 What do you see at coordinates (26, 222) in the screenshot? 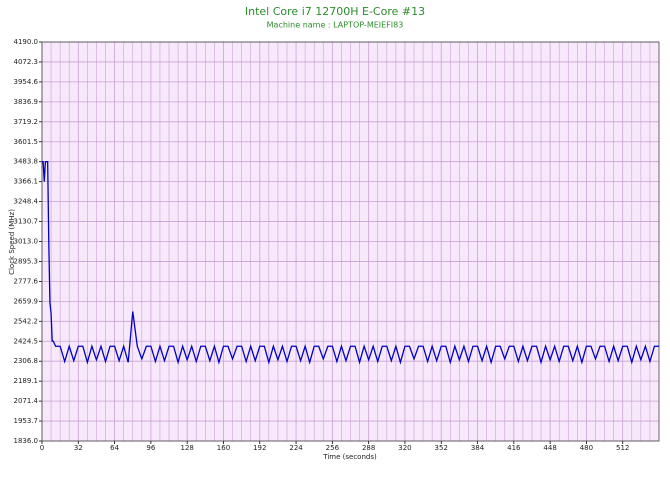
I see `y-tick-label: 3130.7` at bounding box center [26, 222].